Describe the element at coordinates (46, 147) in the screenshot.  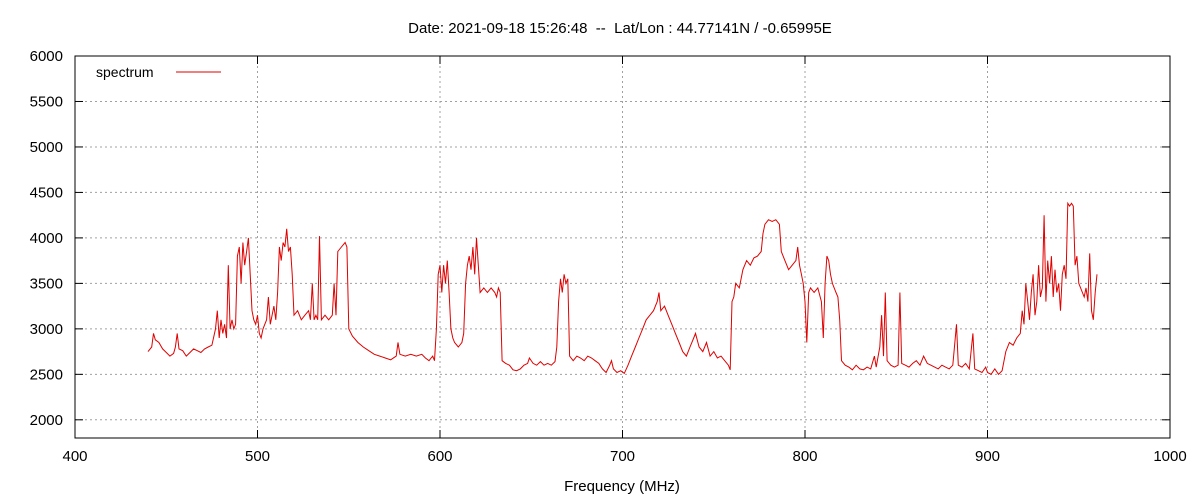
I see `y-tick-label: 5000` at that location.